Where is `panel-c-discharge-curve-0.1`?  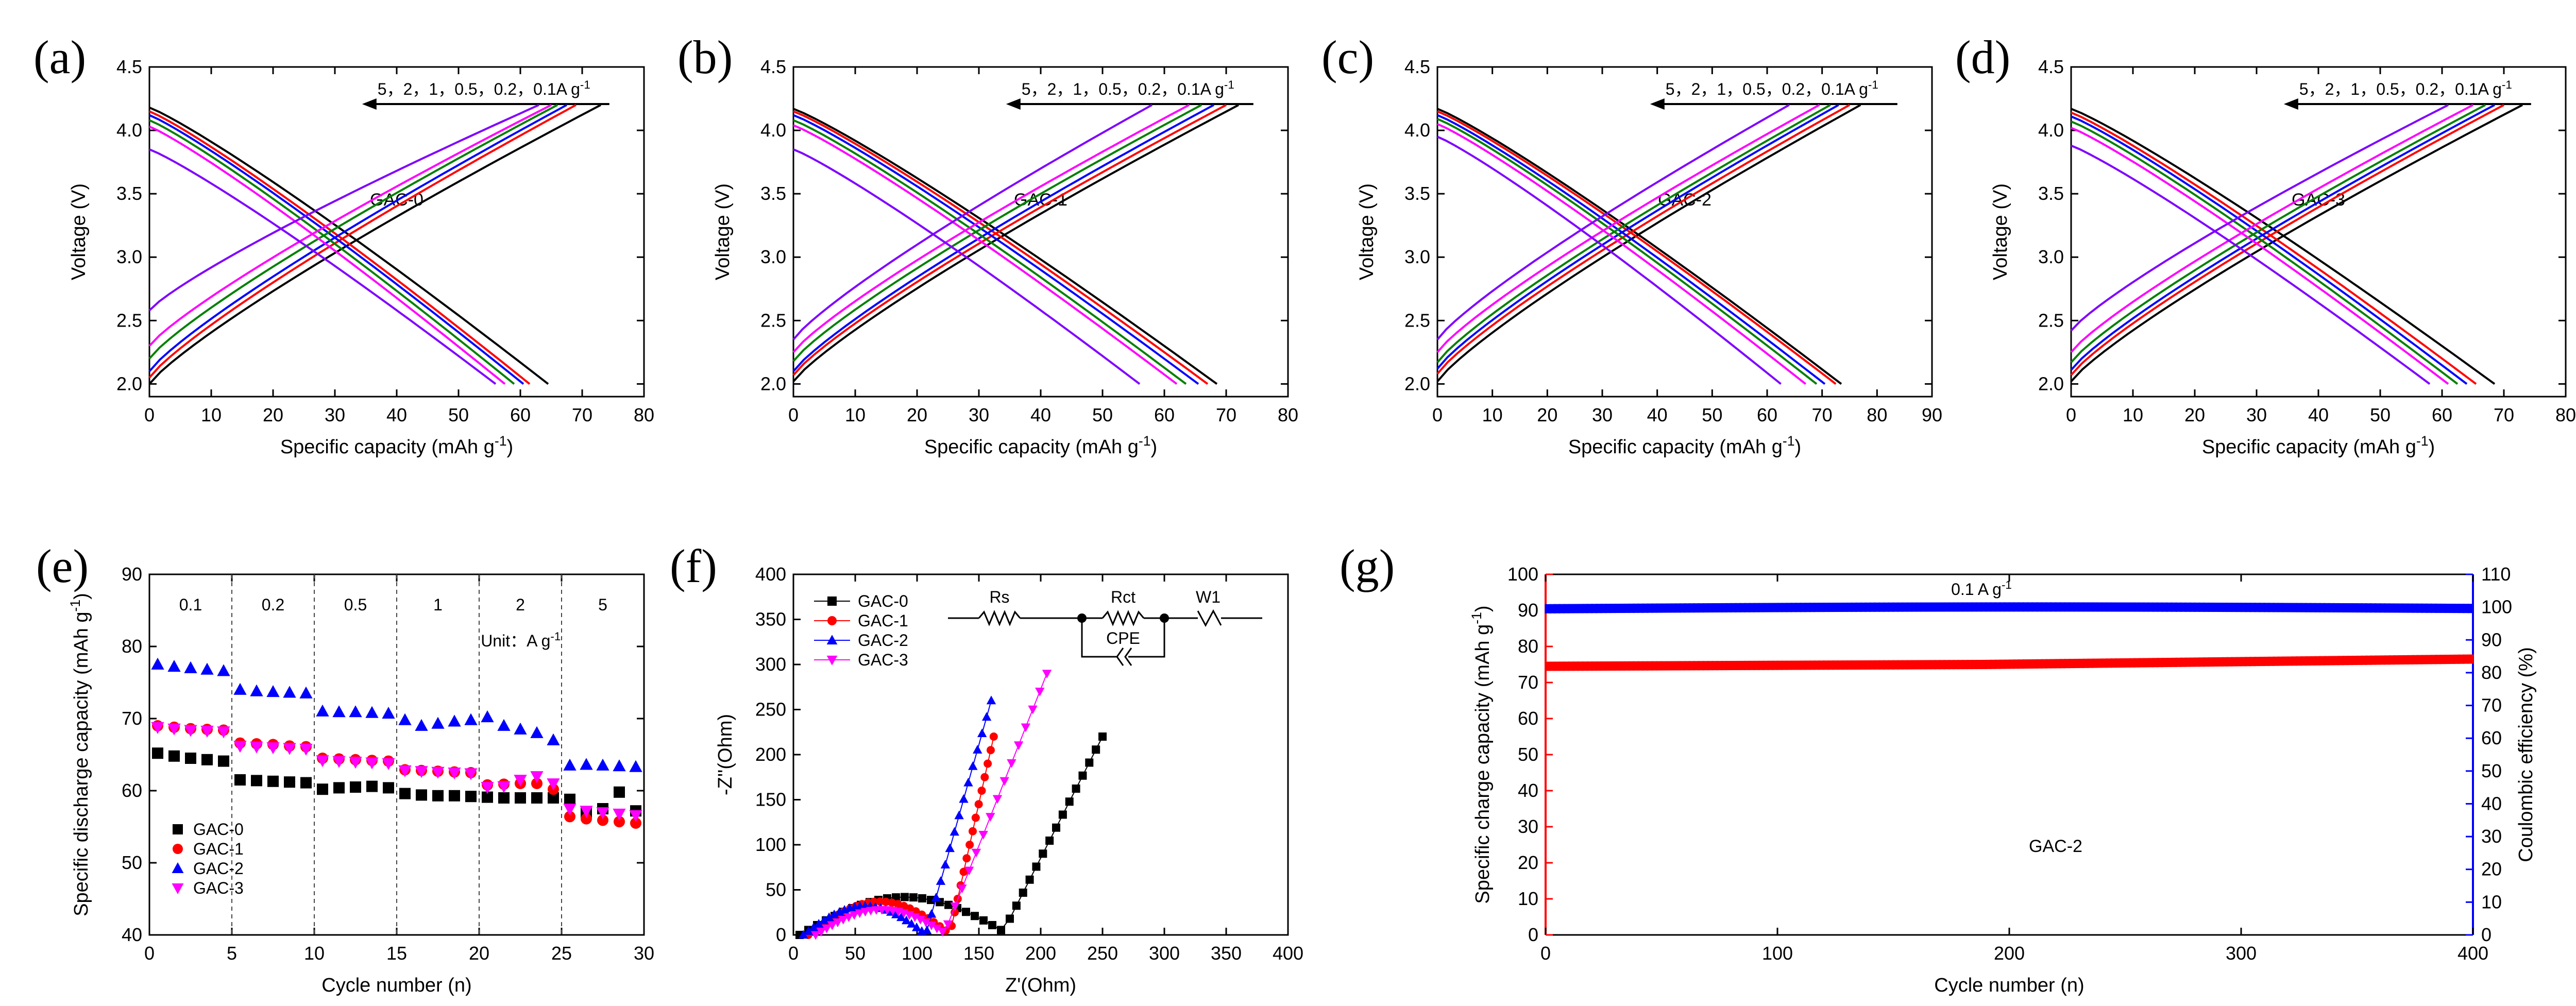 panel-c-discharge-curve-0.1 is located at coordinates (1640, 247).